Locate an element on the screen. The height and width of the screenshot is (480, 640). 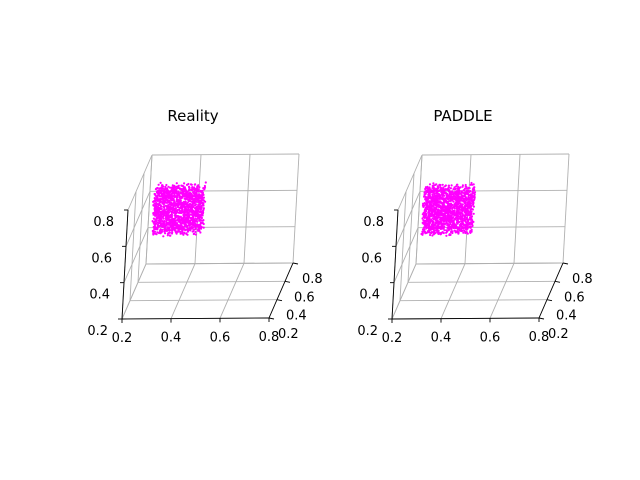
y-tick-label: 0.4 is located at coordinates (296, 316).